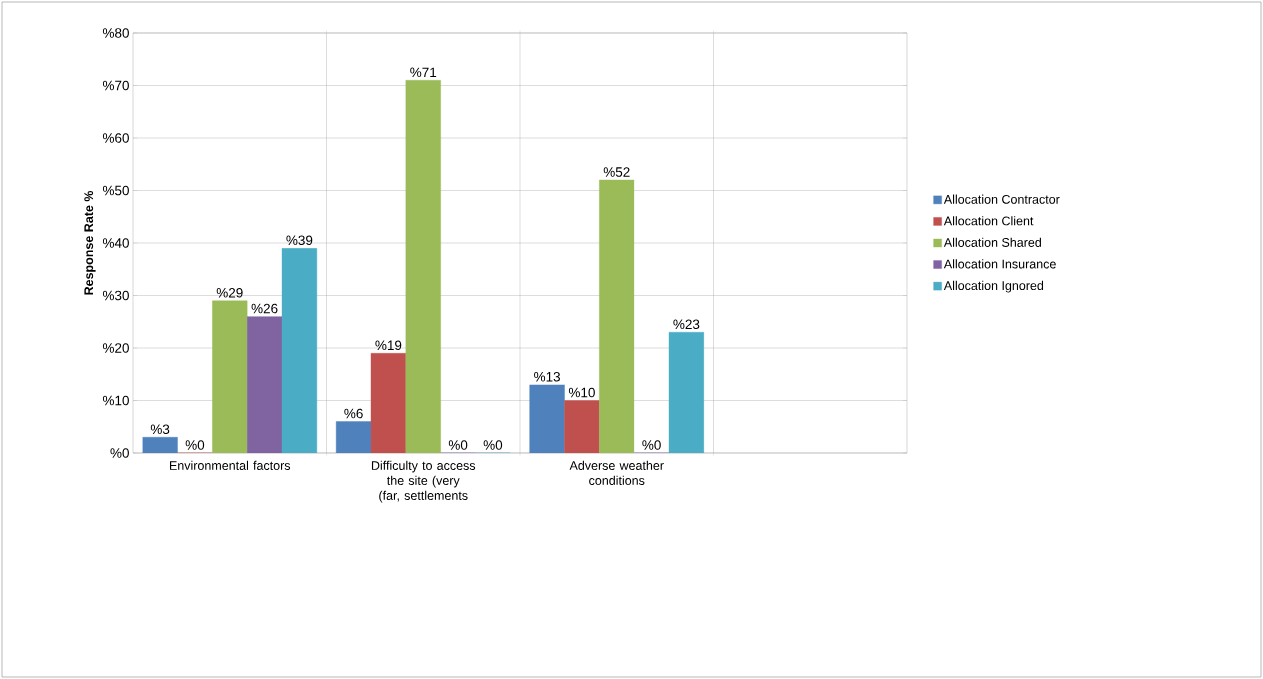 This screenshot has width=1263, height=679. I want to click on x-tick-label: Environmental factors, so click(230, 465).